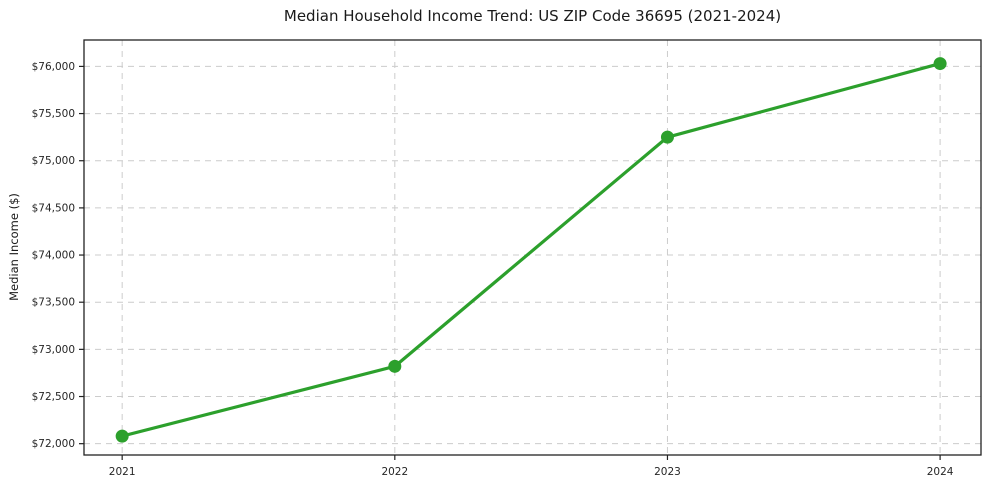 This screenshot has width=989, height=490. Describe the element at coordinates (394, 472) in the screenshot. I see `x-tick-label: 2022` at that location.